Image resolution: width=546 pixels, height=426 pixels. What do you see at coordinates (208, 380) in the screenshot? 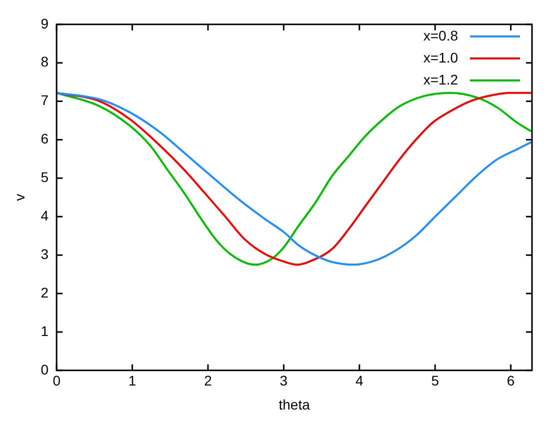
I see `x-tick-label: 2` at bounding box center [208, 380].